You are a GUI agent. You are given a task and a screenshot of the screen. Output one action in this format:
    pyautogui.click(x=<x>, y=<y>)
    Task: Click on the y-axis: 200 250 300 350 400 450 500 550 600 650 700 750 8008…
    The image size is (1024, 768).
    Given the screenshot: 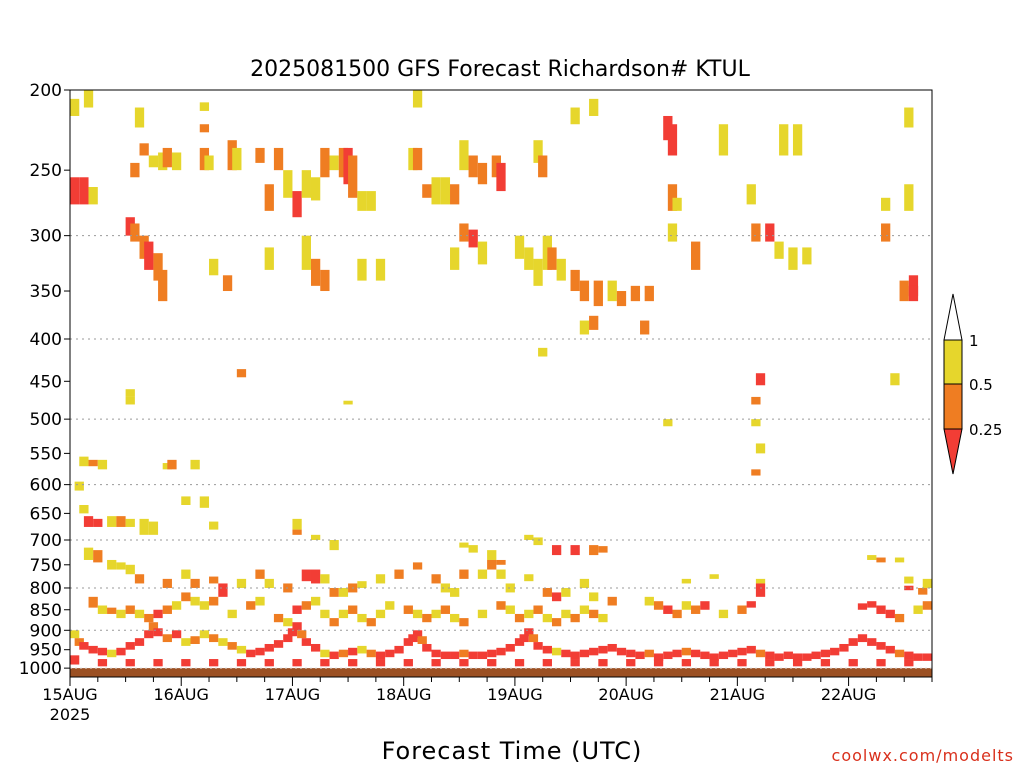 What is the action you would take?
    pyautogui.click(x=44, y=380)
    